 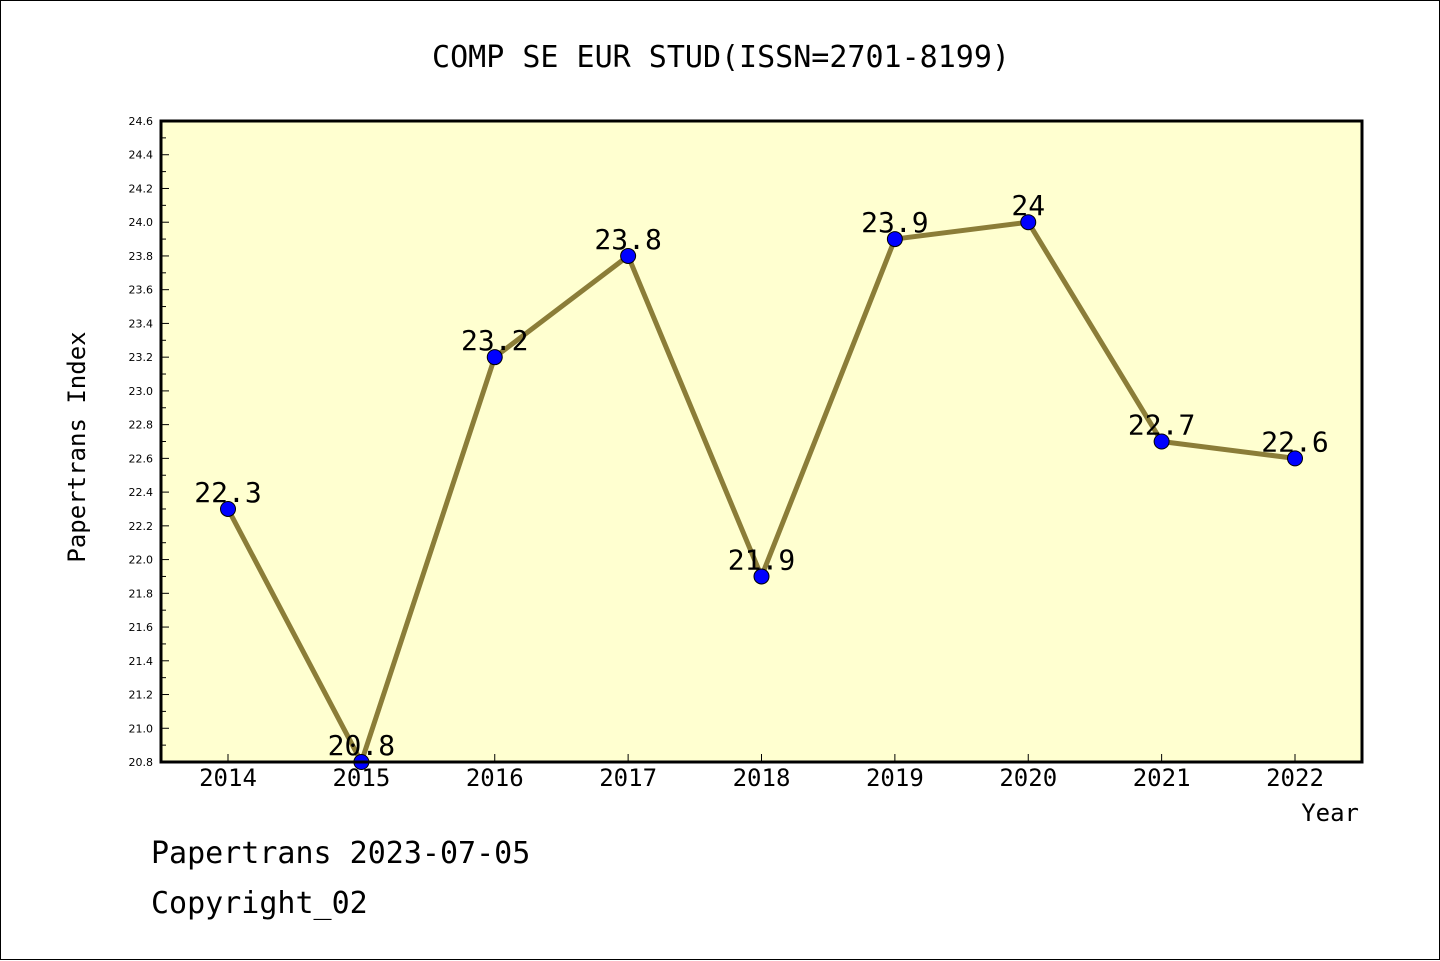 I want to click on y-tick-label: 21.6, so click(x=141, y=627).